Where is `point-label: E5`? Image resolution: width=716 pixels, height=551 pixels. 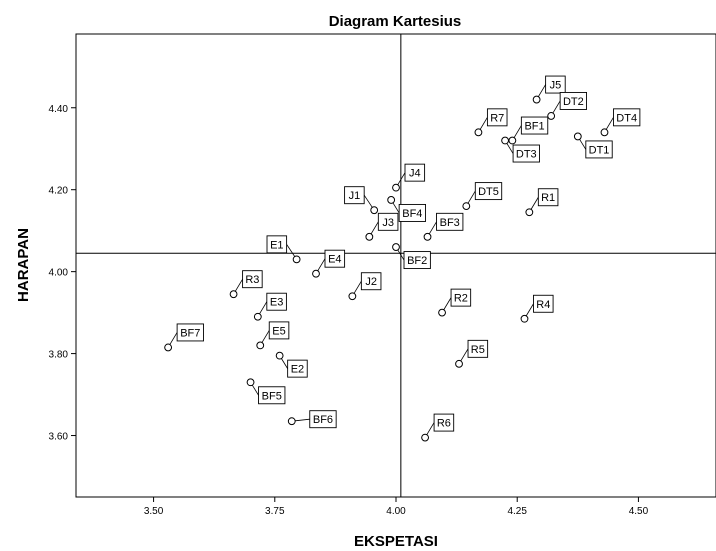 point-label: E5 is located at coordinates (278, 331).